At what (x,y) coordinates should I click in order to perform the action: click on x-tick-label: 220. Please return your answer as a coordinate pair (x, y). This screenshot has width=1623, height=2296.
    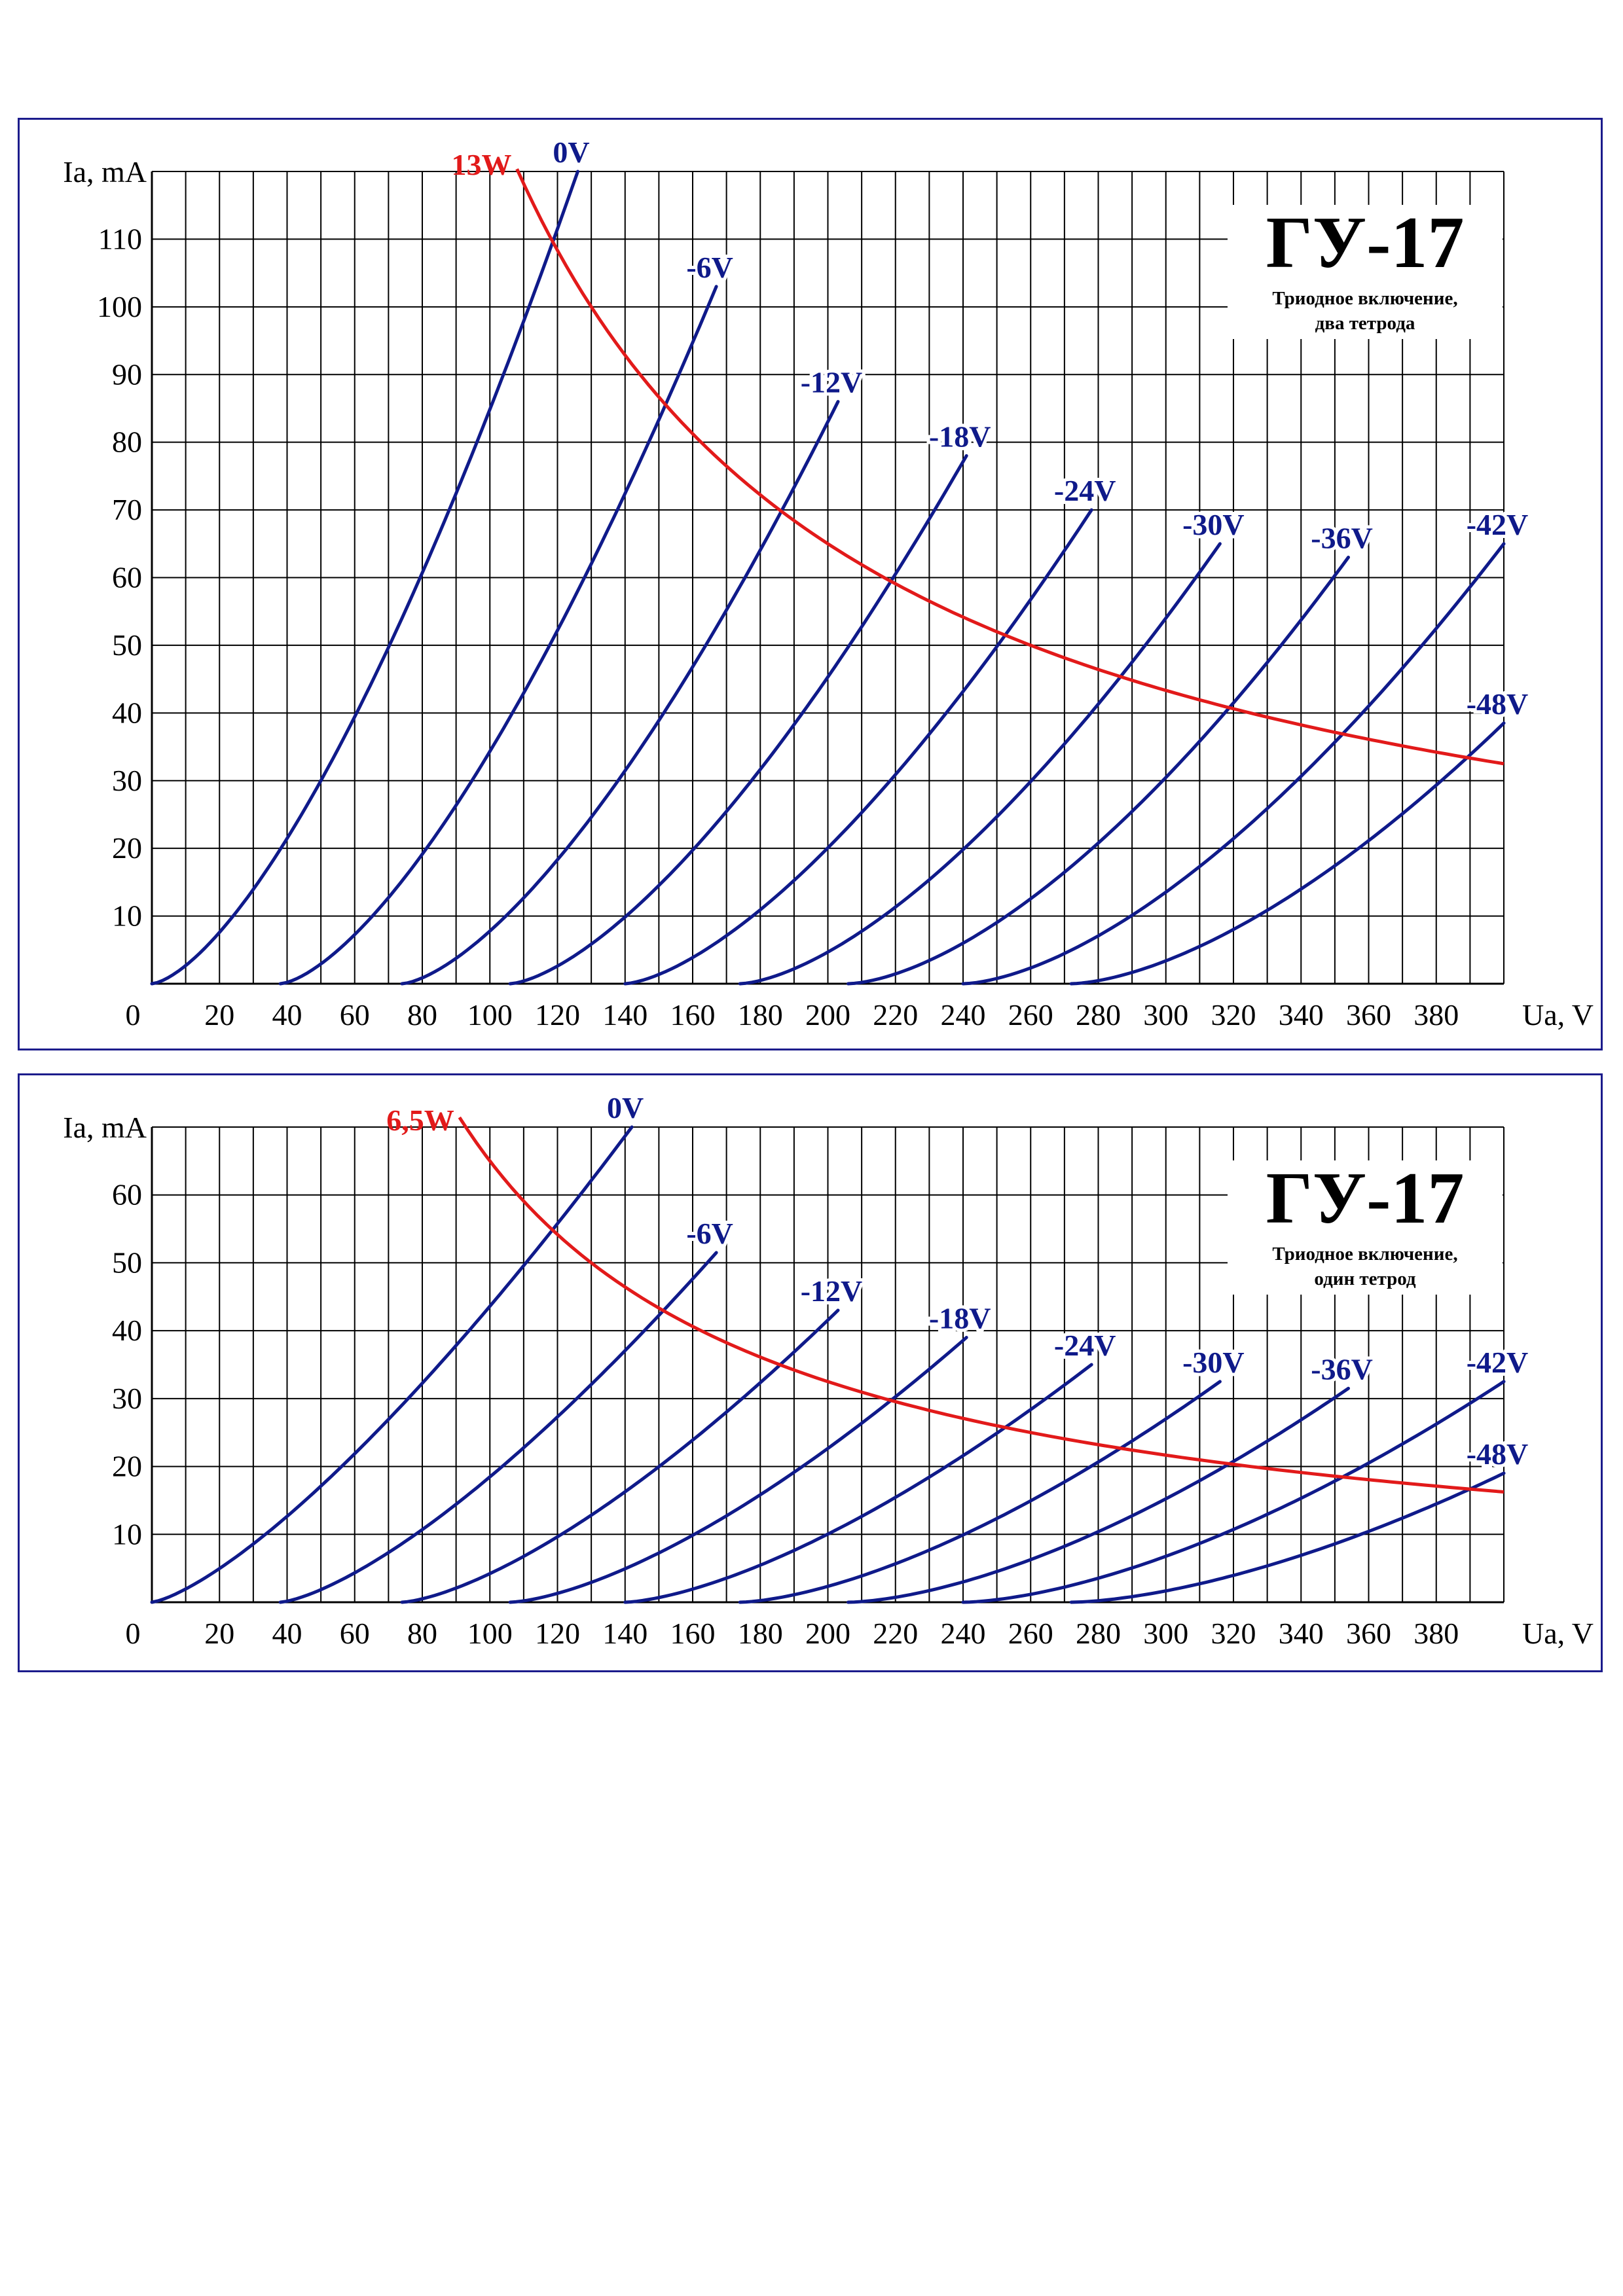
    Looking at the image, I should click on (895, 1014).